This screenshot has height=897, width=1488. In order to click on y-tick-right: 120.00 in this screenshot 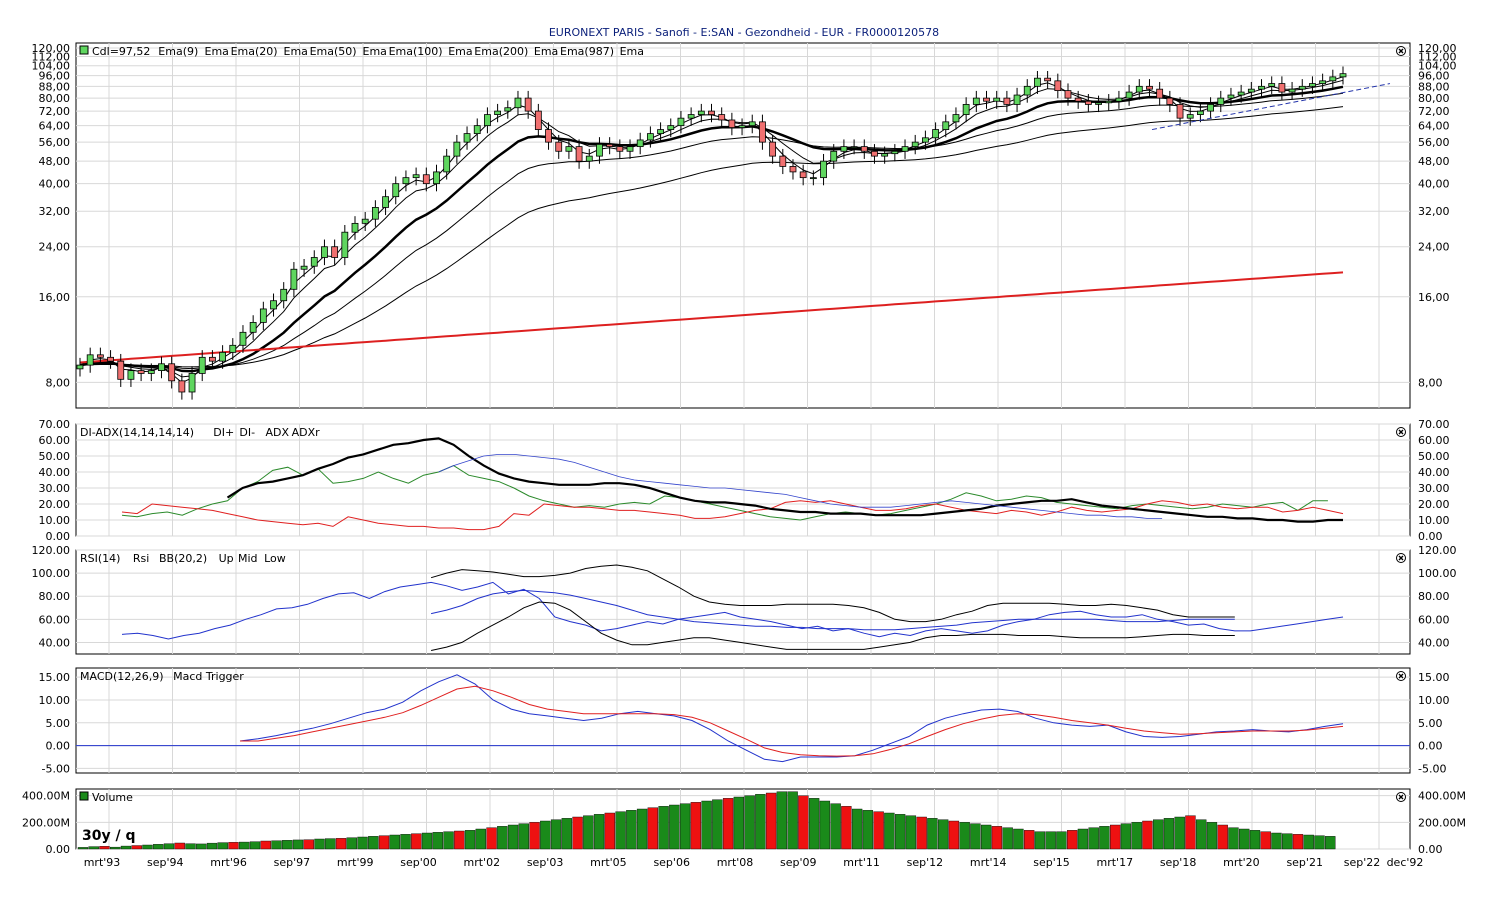, I will do `click(1437, 550)`.